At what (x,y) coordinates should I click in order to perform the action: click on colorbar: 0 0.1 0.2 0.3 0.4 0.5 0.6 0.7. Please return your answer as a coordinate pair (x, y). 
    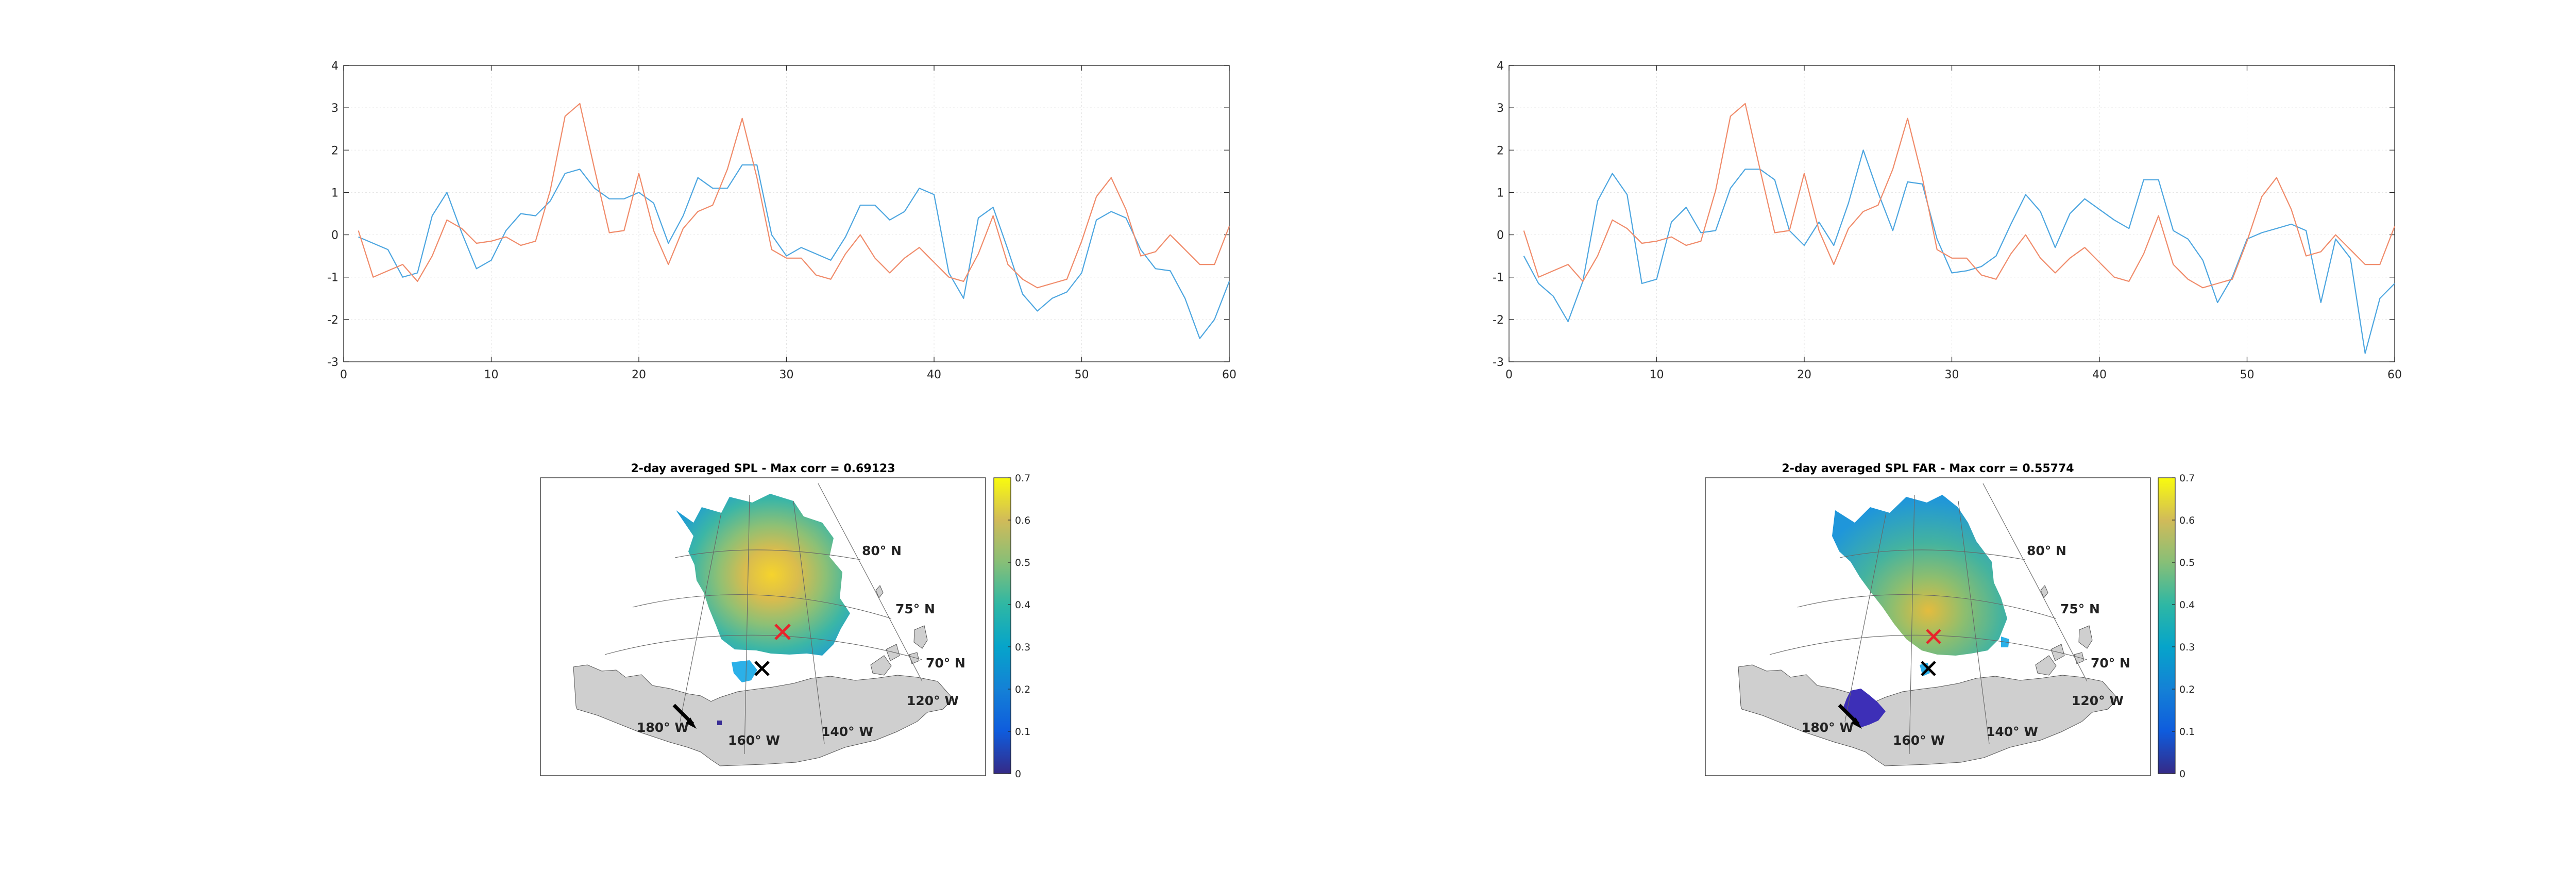
    Looking at the image, I should click on (2176, 626).